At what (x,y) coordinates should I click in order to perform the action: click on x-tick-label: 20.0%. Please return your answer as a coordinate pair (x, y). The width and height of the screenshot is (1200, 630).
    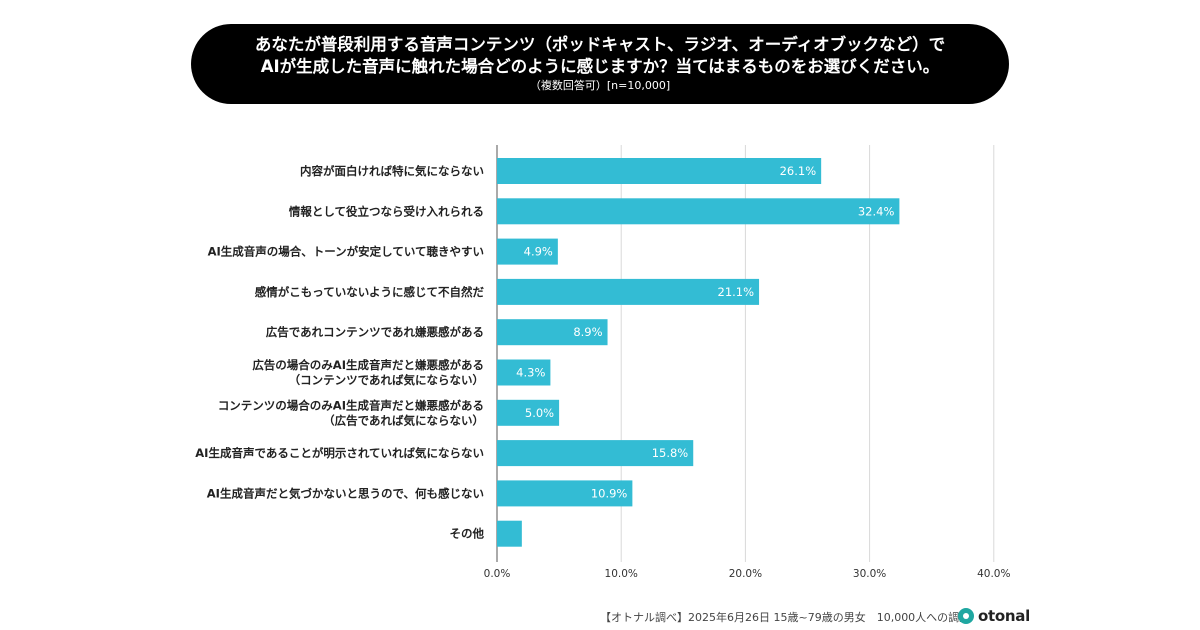
    Looking at the image, I should click on (745, 574).